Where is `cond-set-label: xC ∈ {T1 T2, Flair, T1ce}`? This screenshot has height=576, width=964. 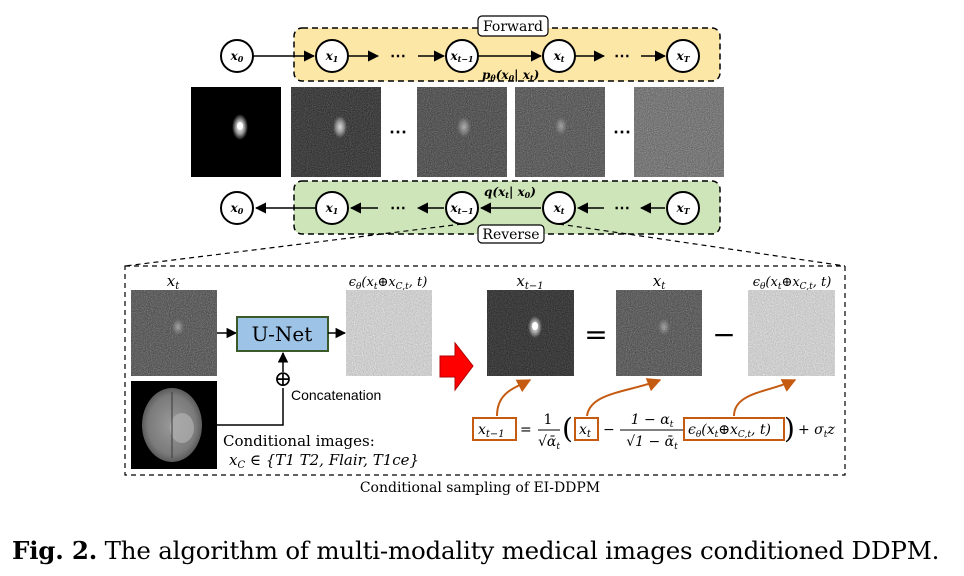 cond-set-label: xC ∈ {T1 T2, Flair, T1ce} is located at coordinates (324, 461).